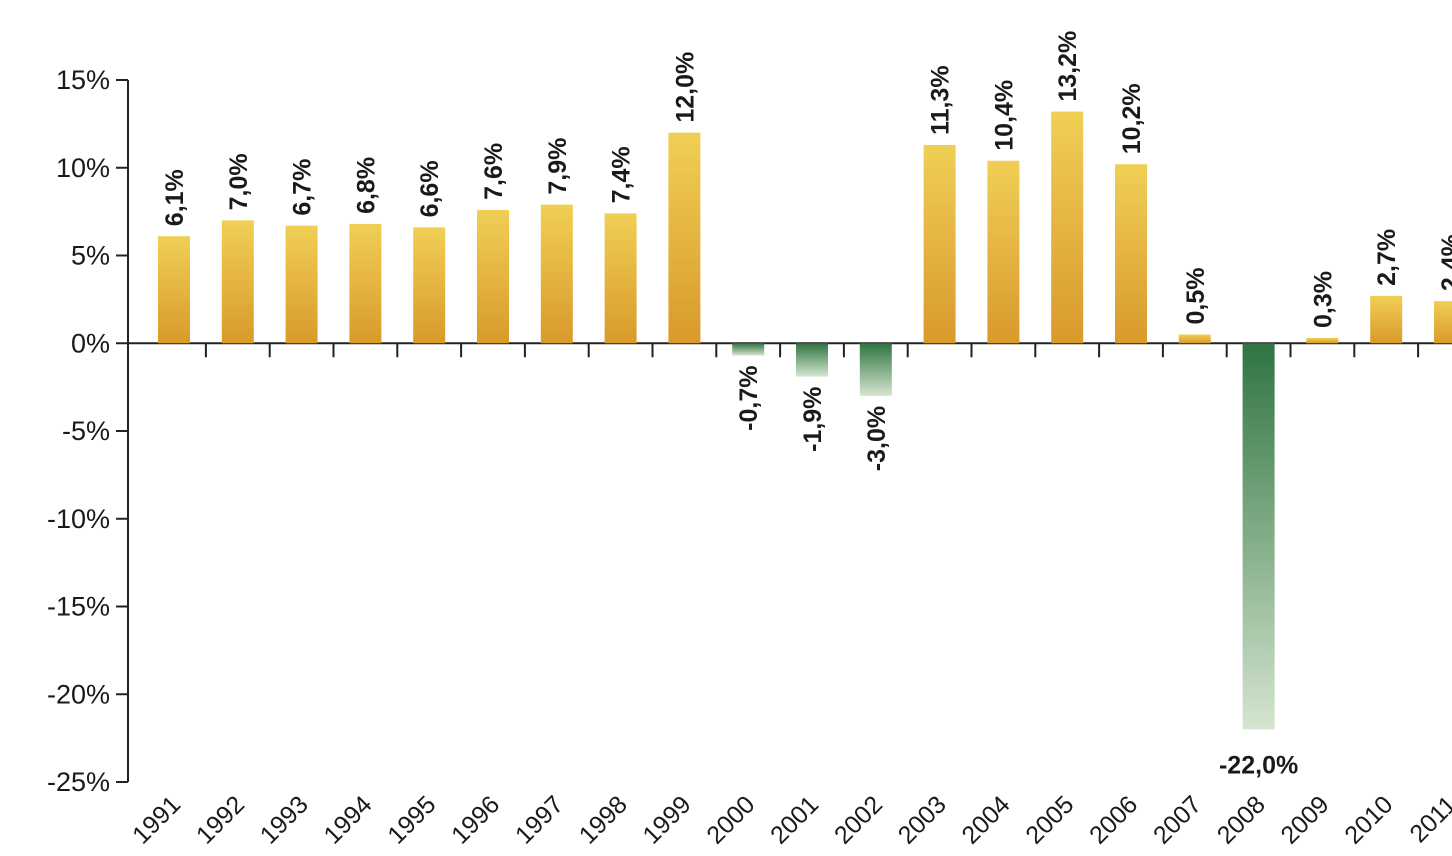 The width and height of the screenshot is (1452, 856). What do you see at coordinates (301, 284) in the screenshot?
I see `bar-1993` at bounding box center [301, 284].